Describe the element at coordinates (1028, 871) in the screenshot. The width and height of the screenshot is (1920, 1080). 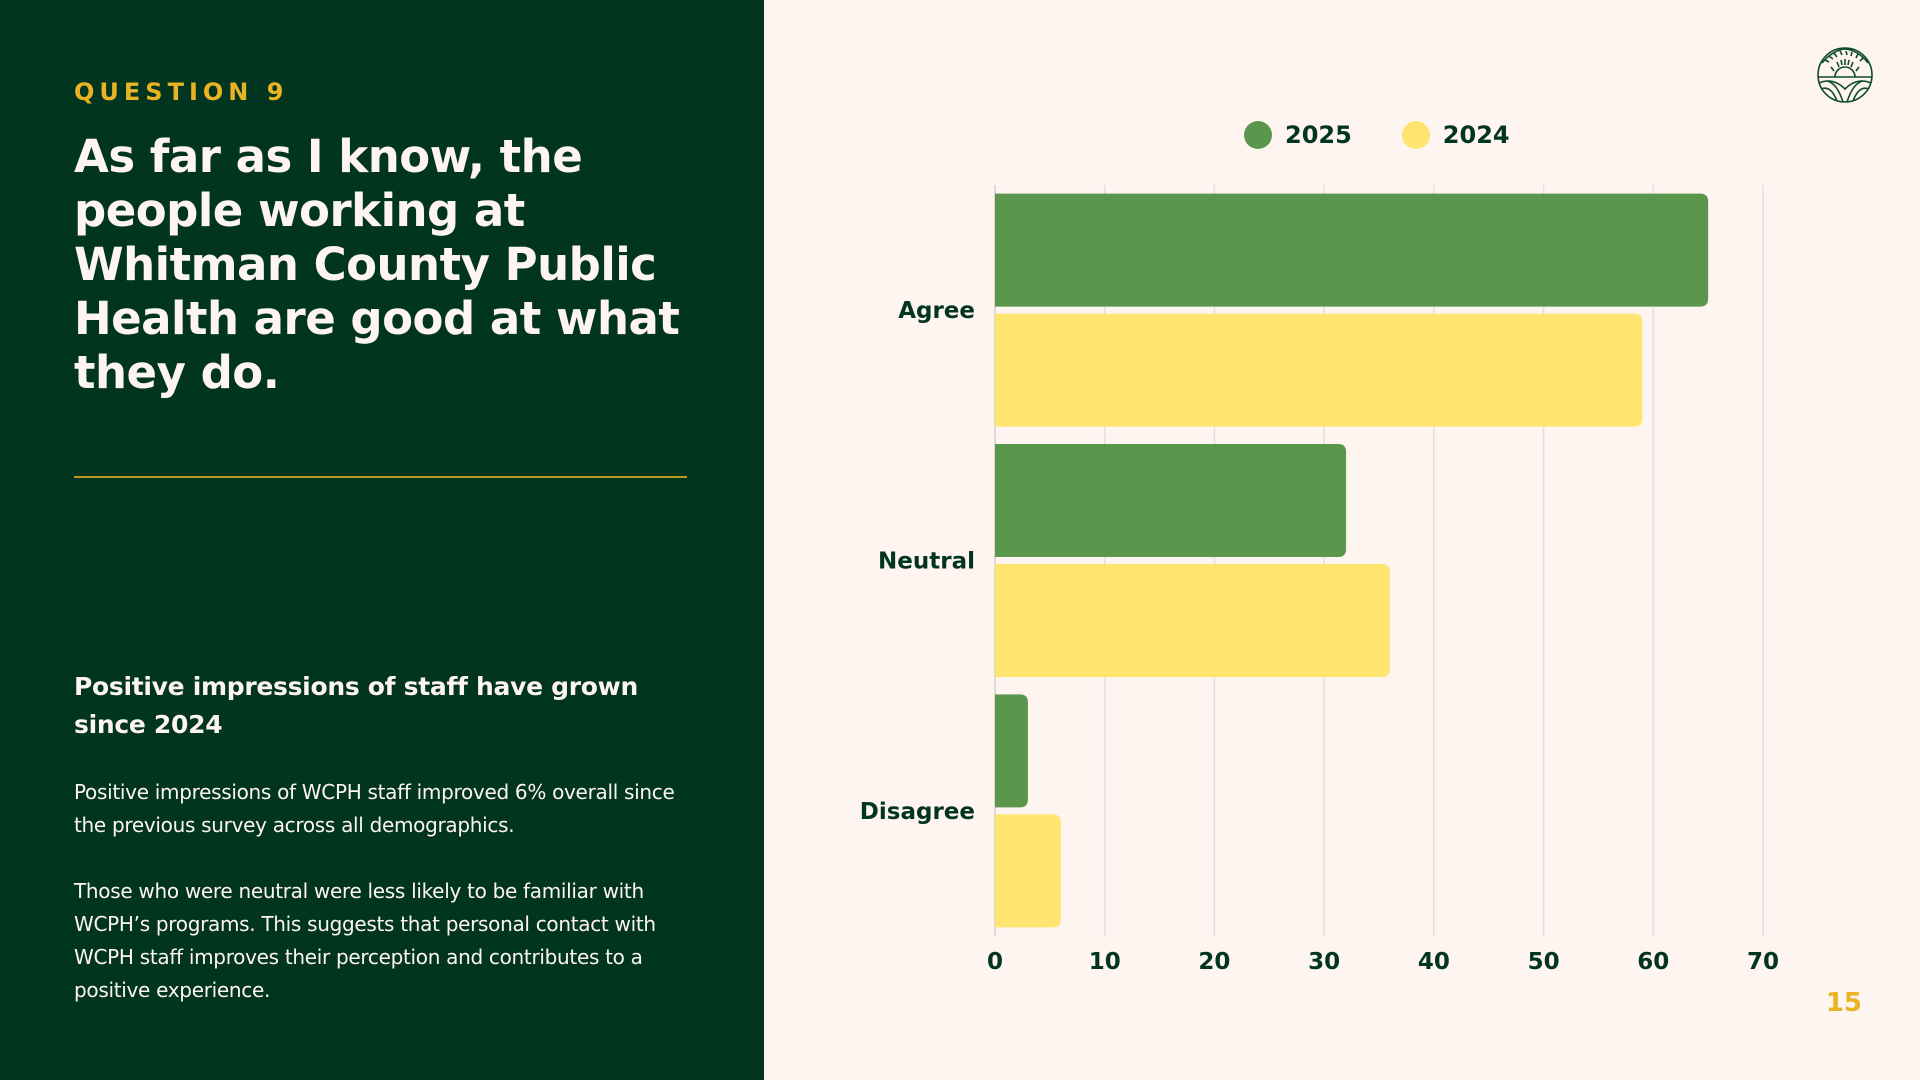
I see `bar-disagree-2024` at that location.